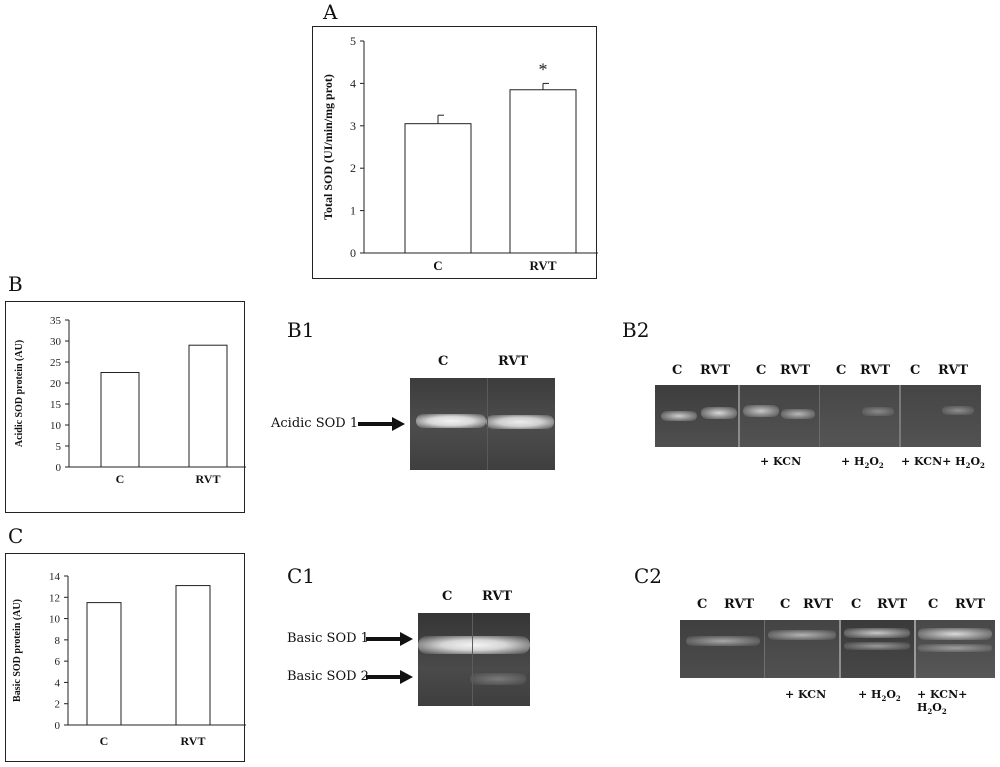  Describe the element at coordinates (818, 416) in the screenshot. I see `gel-b2` at that location.